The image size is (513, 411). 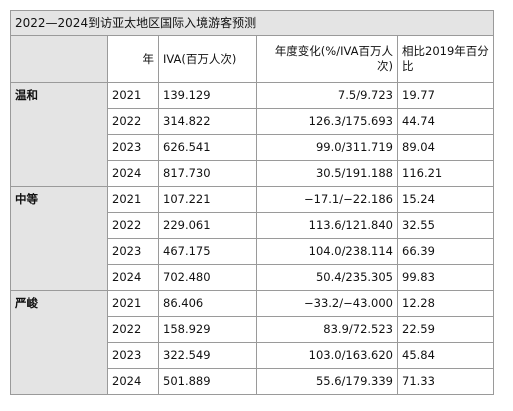 I want to click on data-row: 2024 501.889 55.6/179.339 71.33, so click(x=253, y=381).